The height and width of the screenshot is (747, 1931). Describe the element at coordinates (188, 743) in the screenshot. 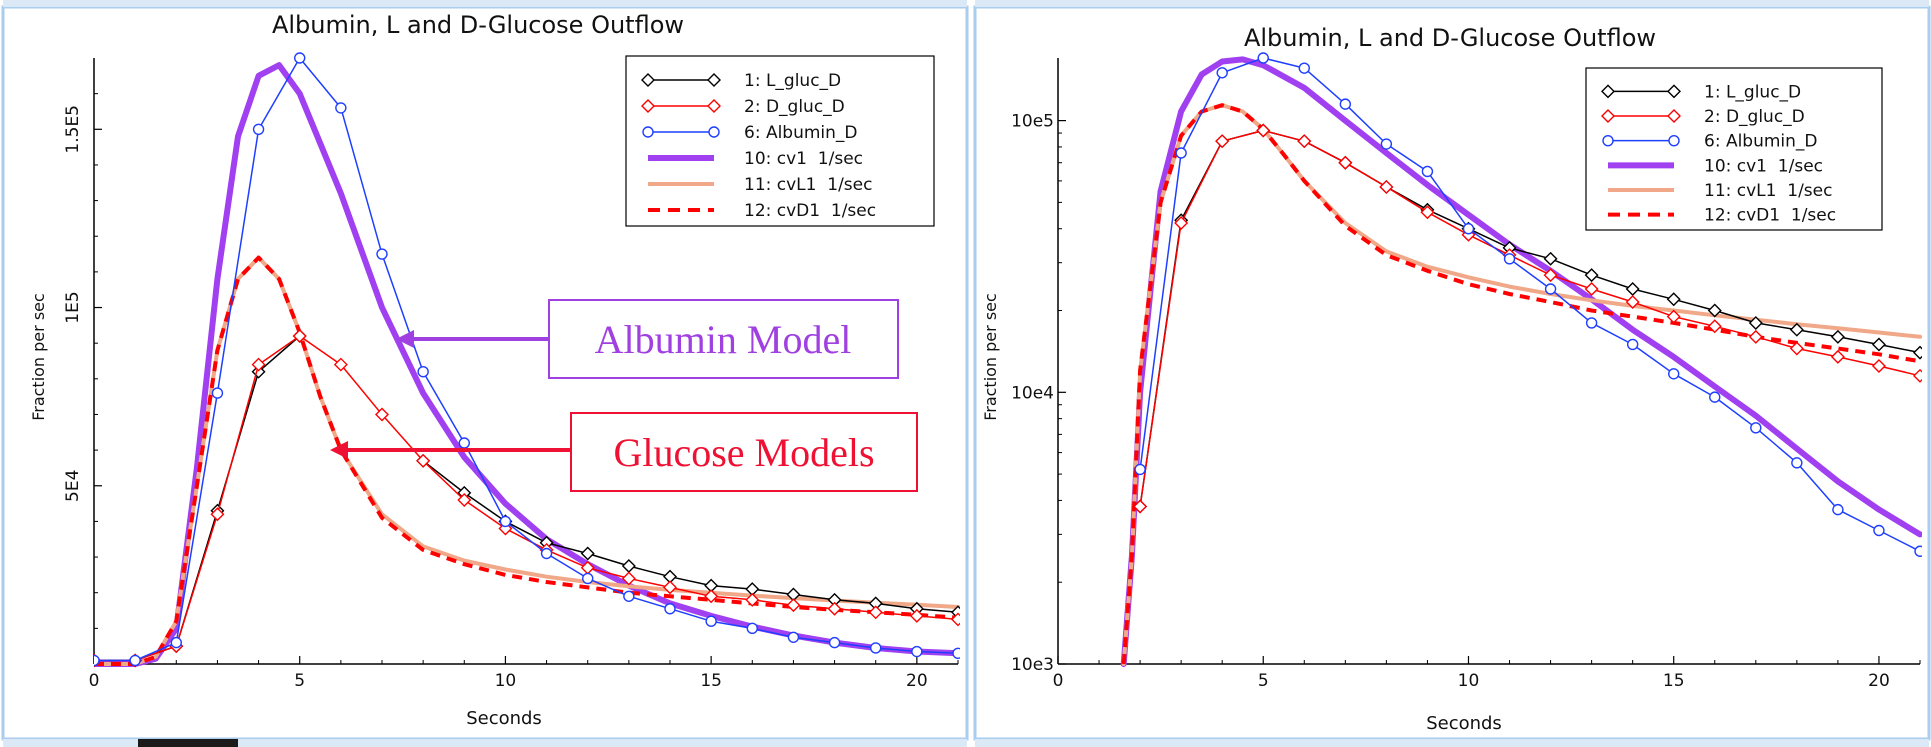

I see `left-panel-bottom-tab` at that location.